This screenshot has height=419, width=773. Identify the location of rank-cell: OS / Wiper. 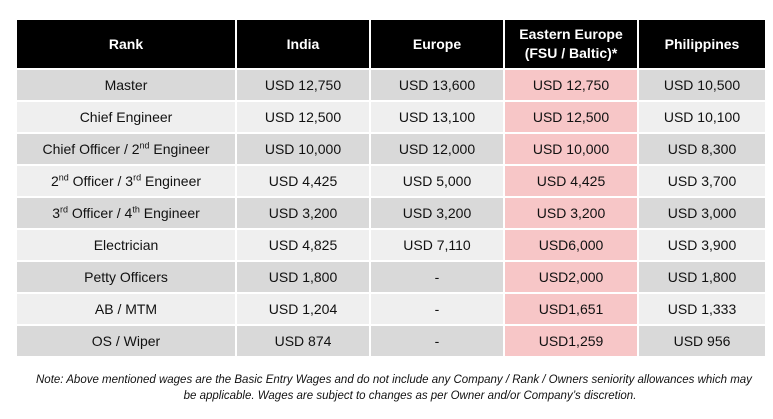
(126, 341).